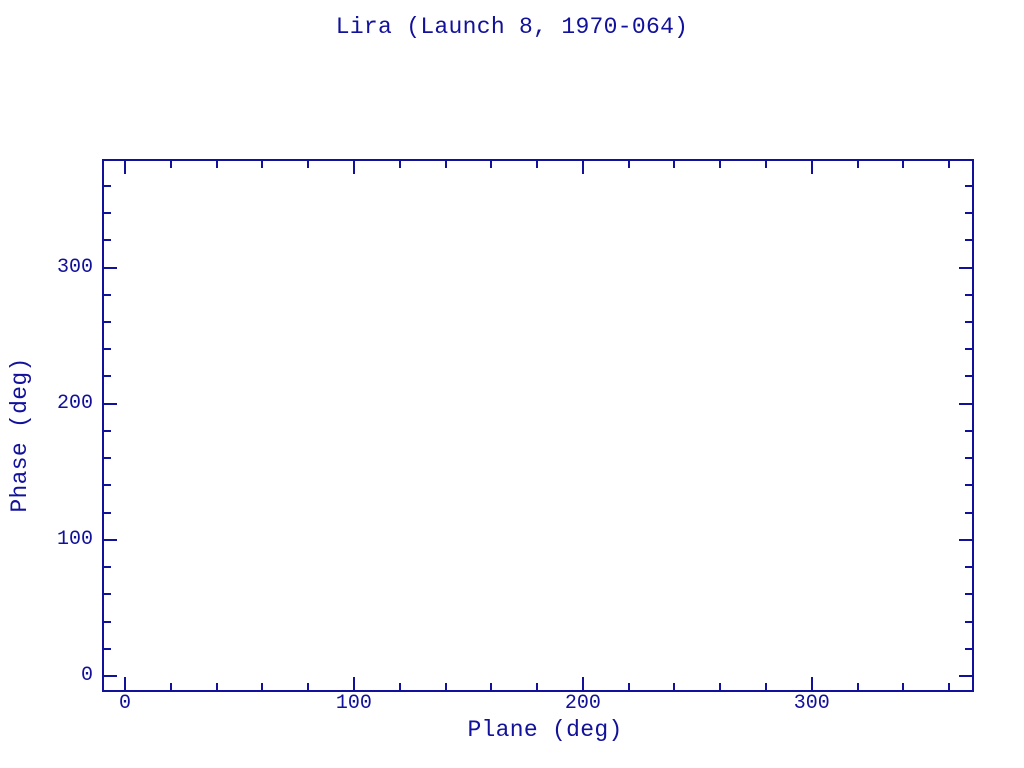 This screenshot has height=768, width=1024. I want to click on x-tick-label: 300, so click(811, 703).